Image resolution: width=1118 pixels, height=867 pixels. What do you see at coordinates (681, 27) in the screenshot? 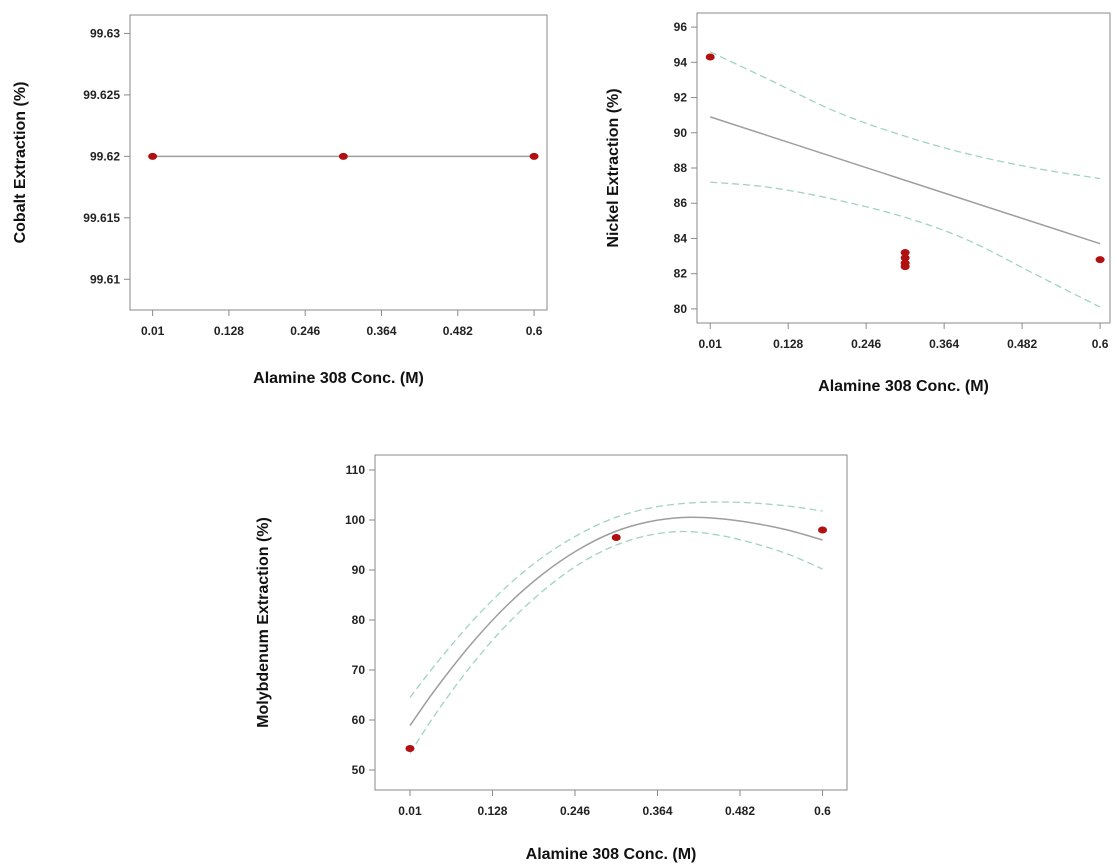
I see `y-tick-label: 96` at bounding box center [681, 27].